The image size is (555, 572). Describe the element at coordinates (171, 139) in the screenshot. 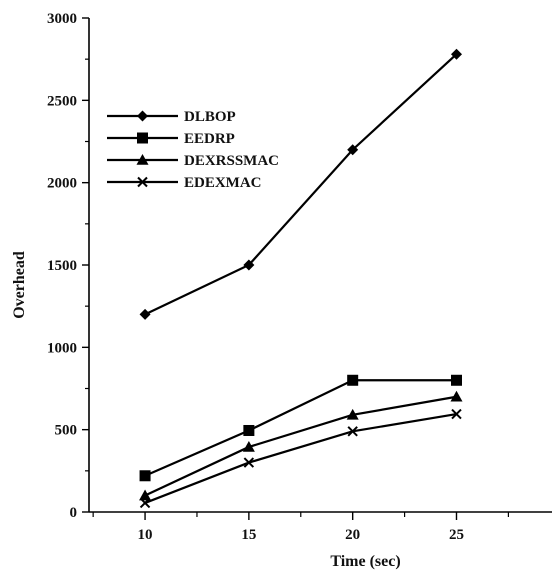

I see `legend-item: EEDRP` at that location.